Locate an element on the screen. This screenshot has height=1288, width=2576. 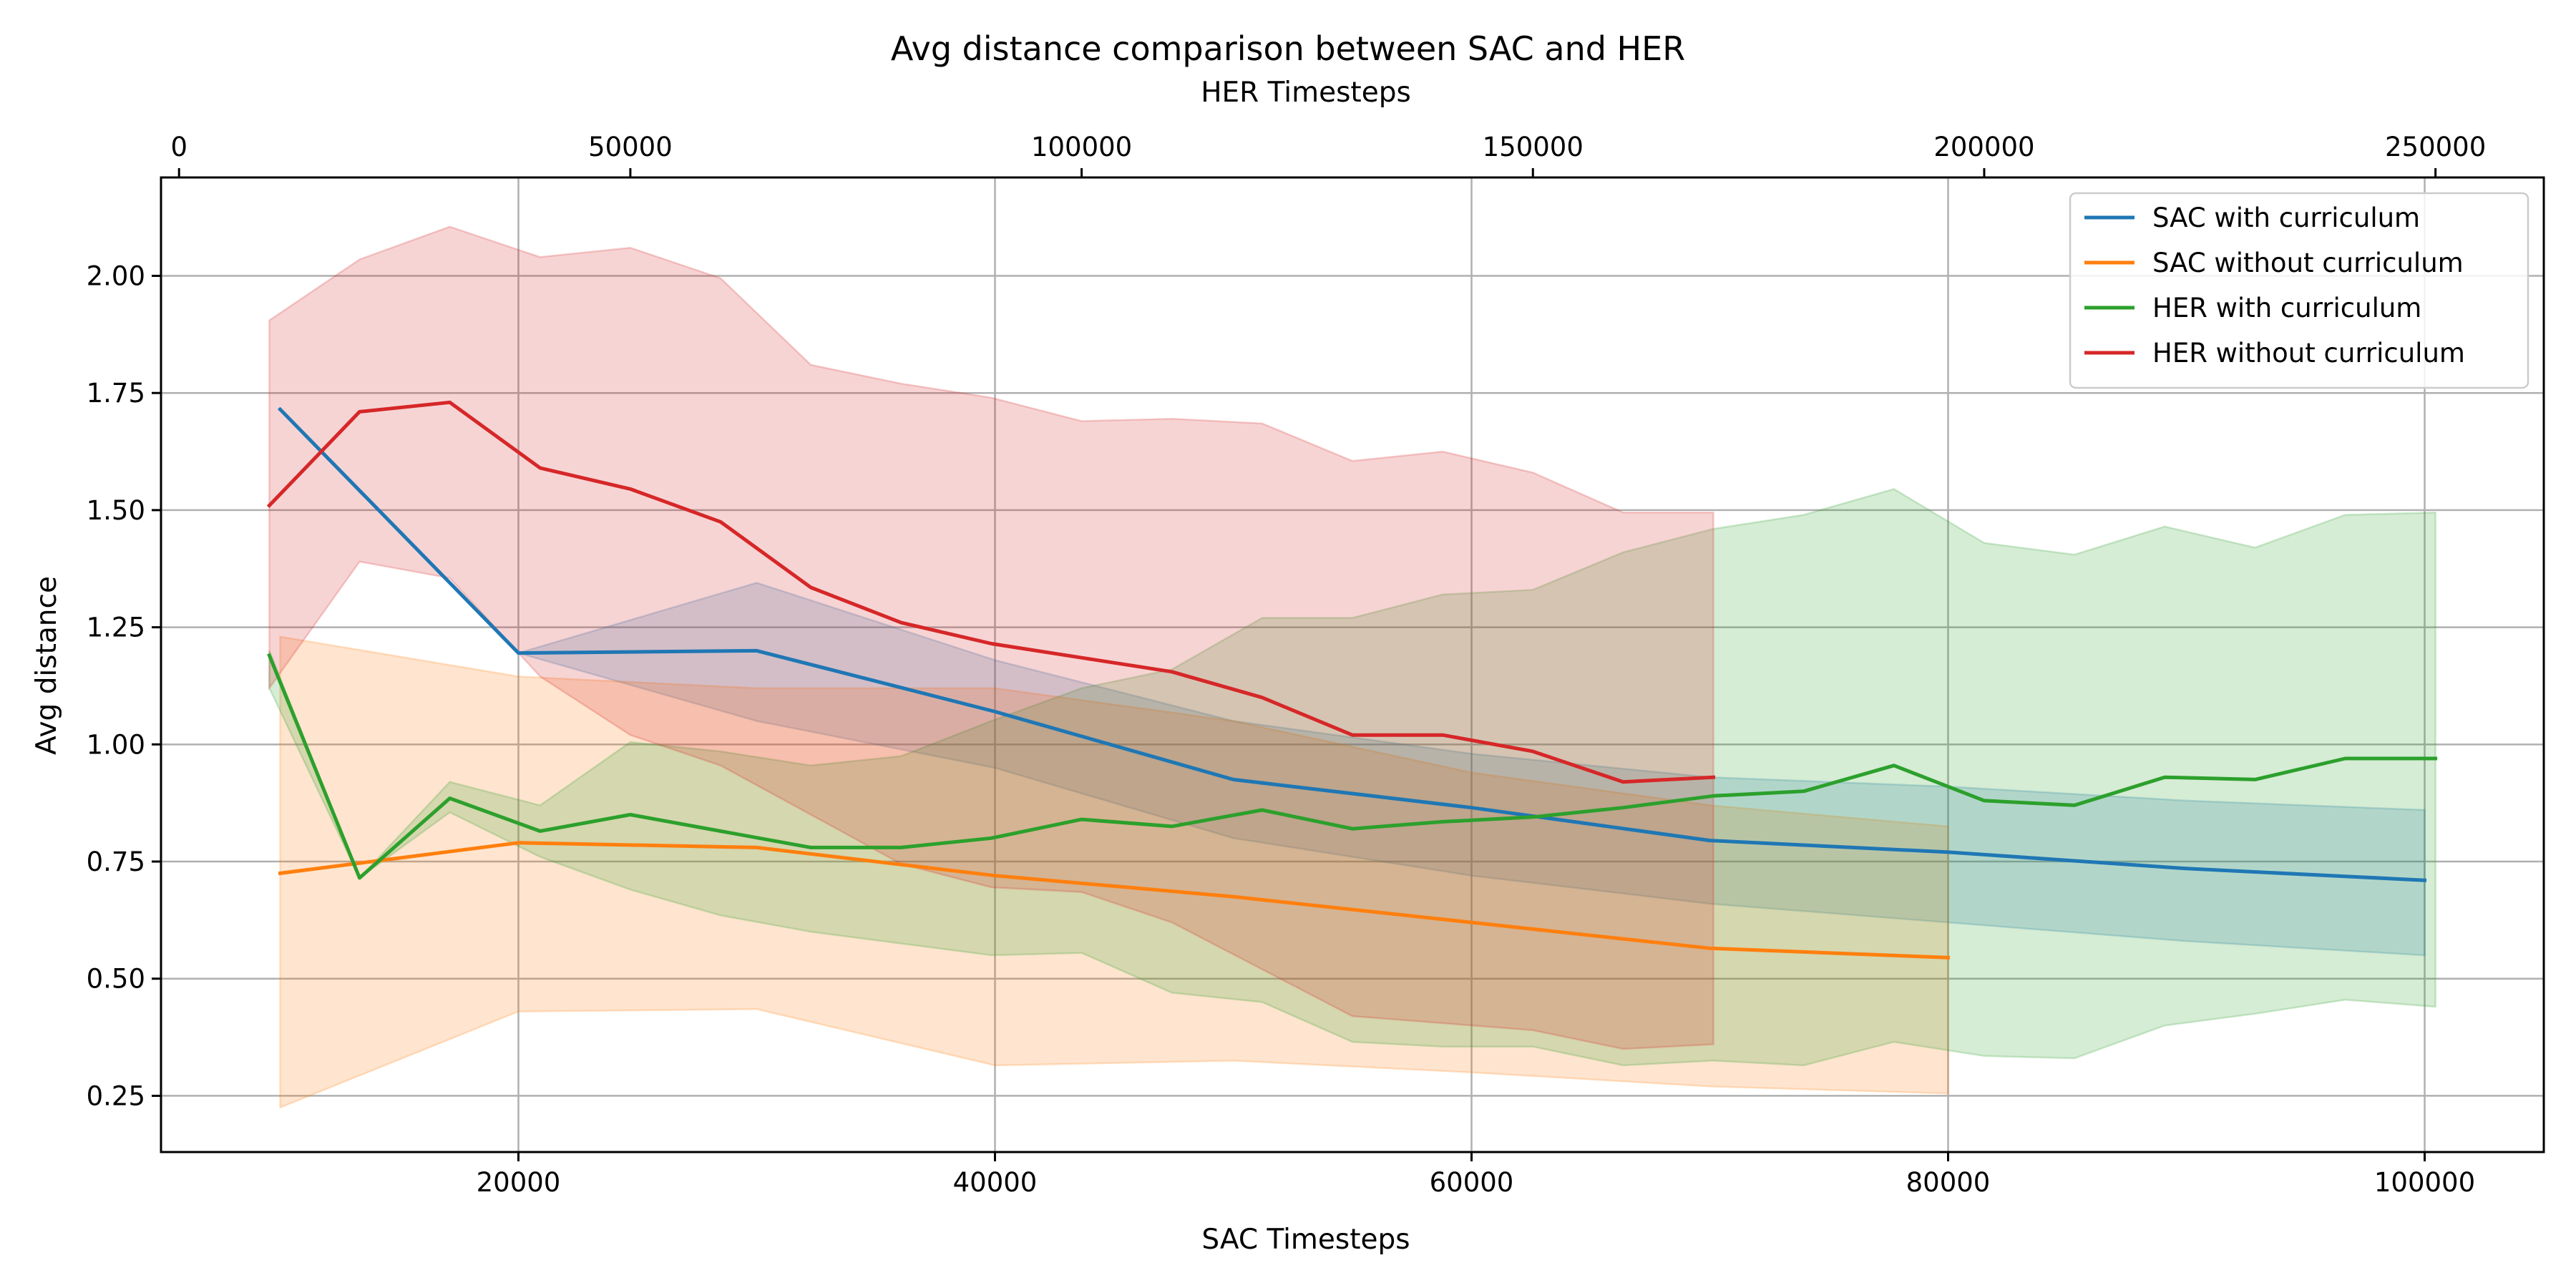
y-tick-label: 0.75 is located at coordinates (116, 862).